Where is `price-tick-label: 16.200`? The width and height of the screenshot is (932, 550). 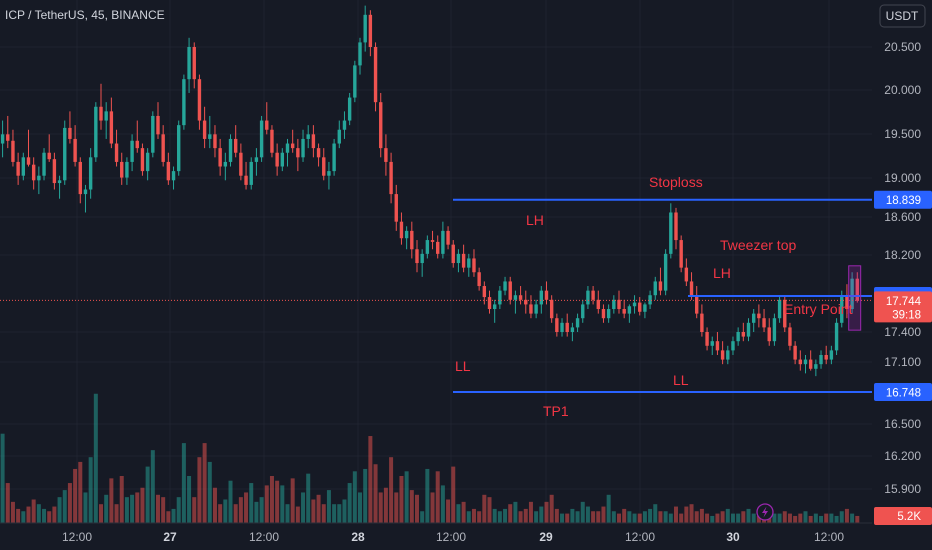
price-tick-label: 16.200 is located at coordinates (902, 456).